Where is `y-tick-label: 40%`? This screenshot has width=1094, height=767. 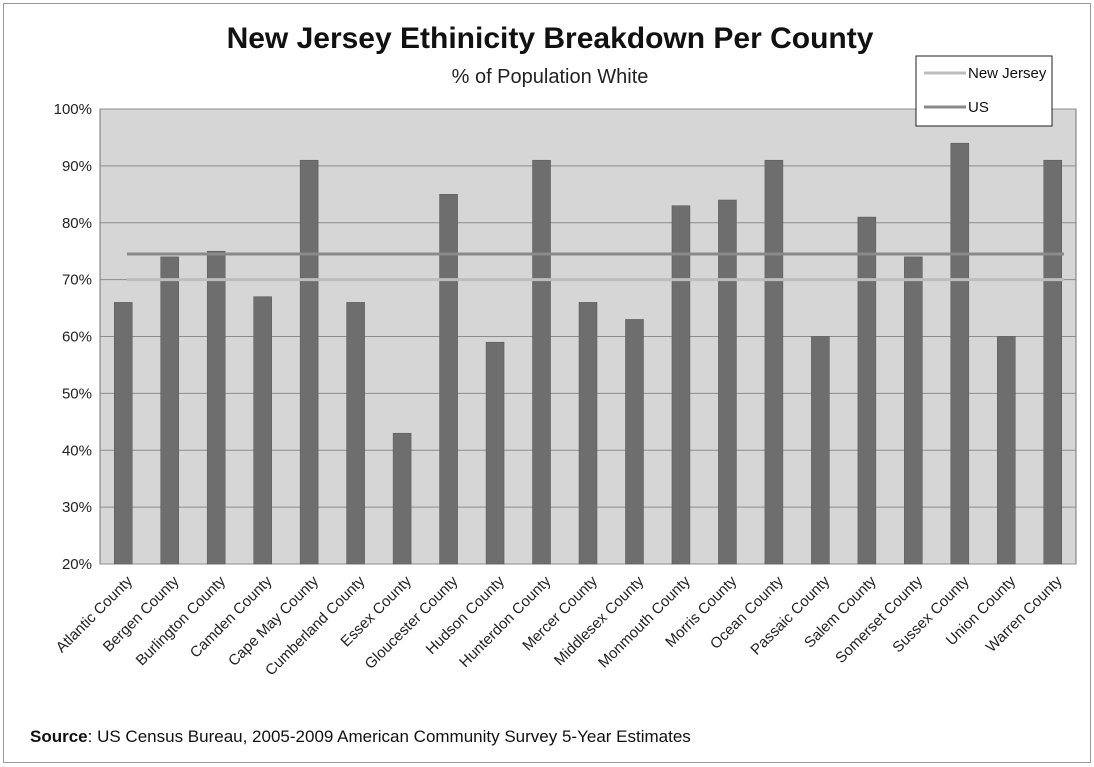
y-tick-label: 40% is located at coordinates (77, 450).